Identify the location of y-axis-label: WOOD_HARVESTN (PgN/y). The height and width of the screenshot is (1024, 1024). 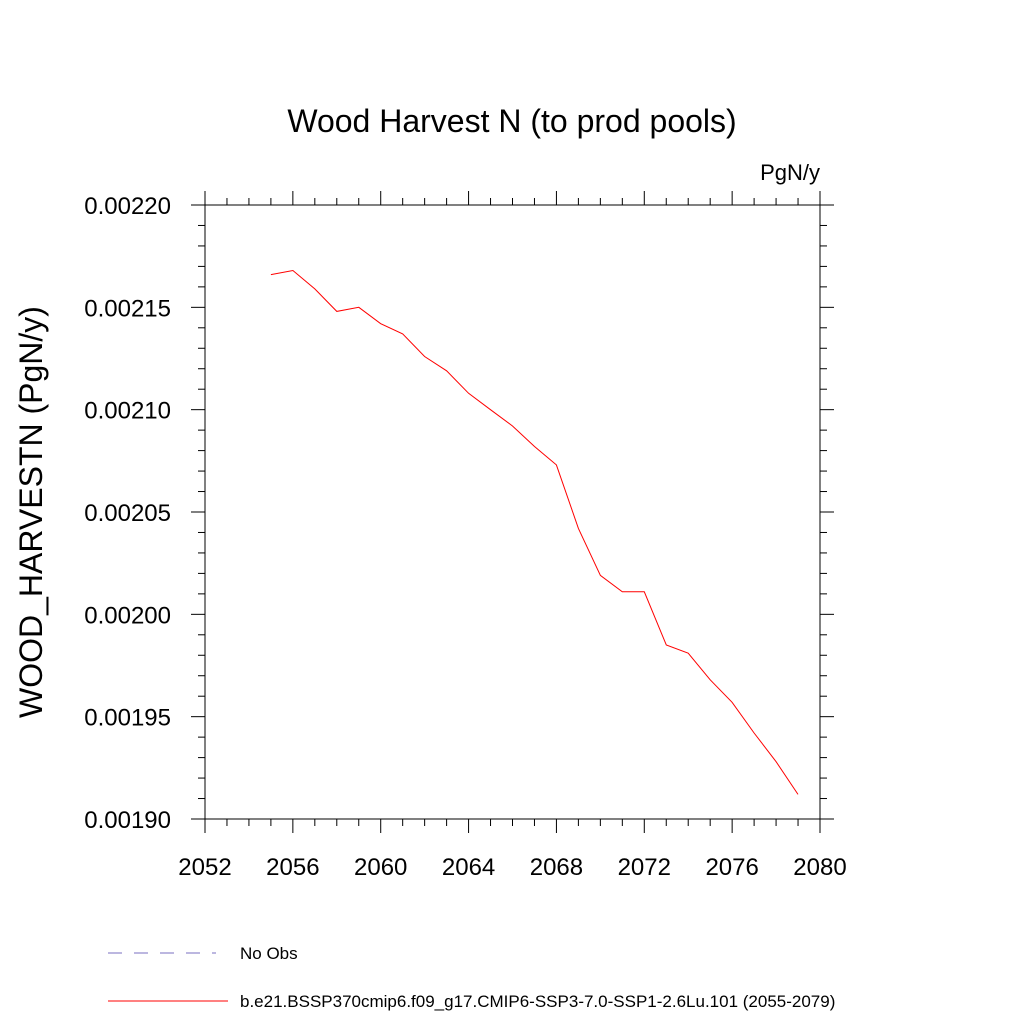
(31, 512).